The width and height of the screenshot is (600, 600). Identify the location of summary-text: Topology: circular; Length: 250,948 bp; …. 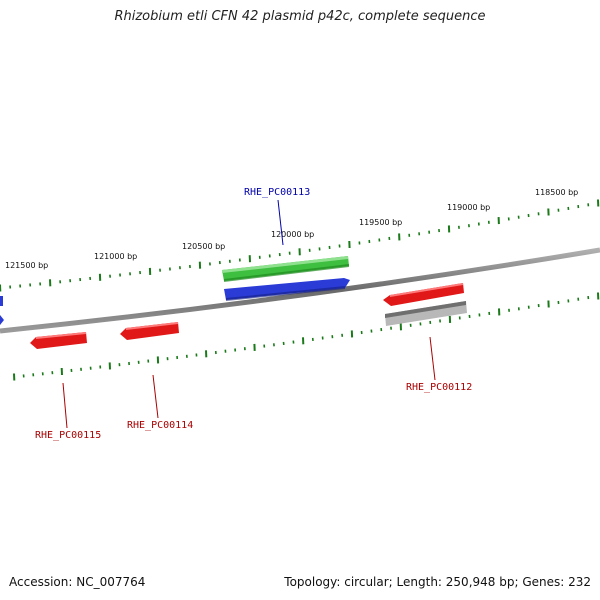
(437, 582).